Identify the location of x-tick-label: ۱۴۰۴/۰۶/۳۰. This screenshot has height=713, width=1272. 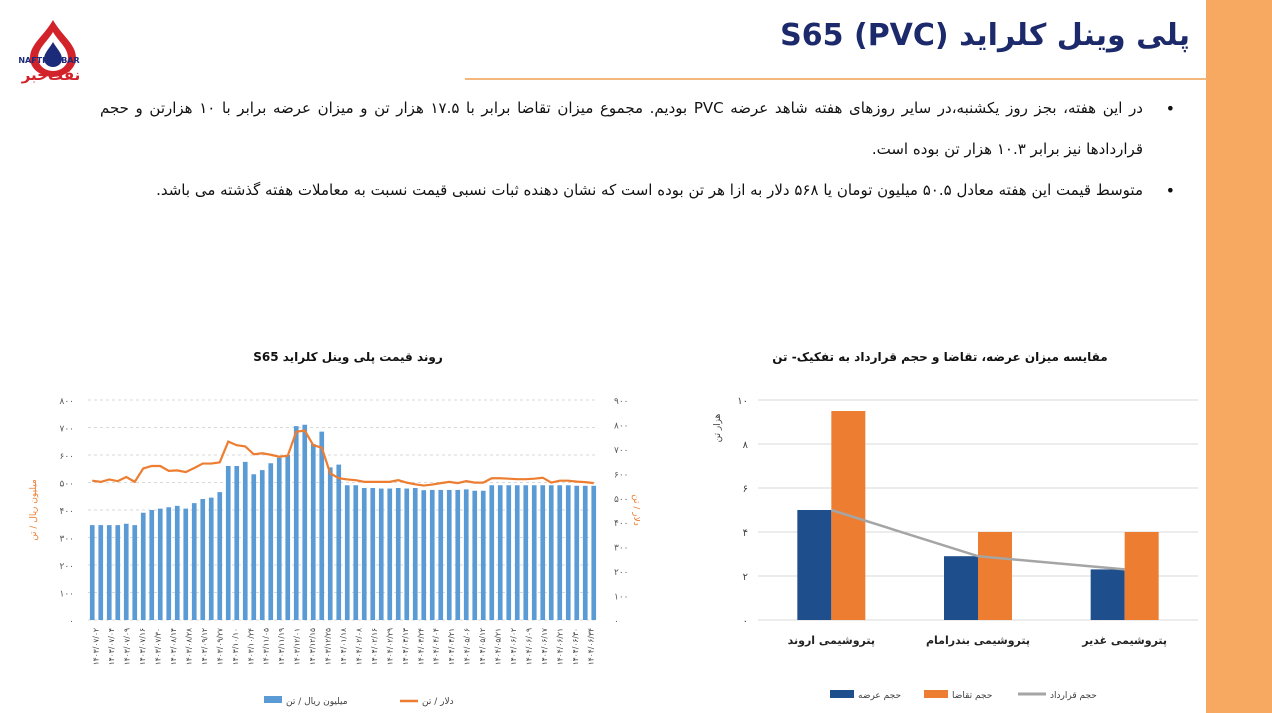
(575, 646).